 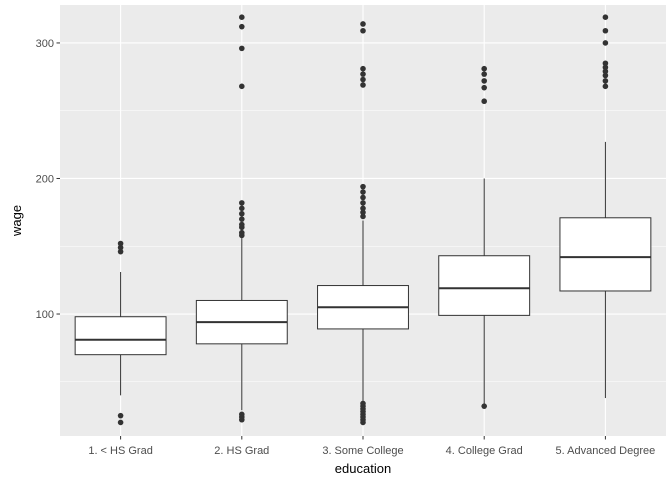 What do you see at coordinates (45, 315) in the screenshot?
I see `y-tick-label: 100` at bounding box center [45, 315].